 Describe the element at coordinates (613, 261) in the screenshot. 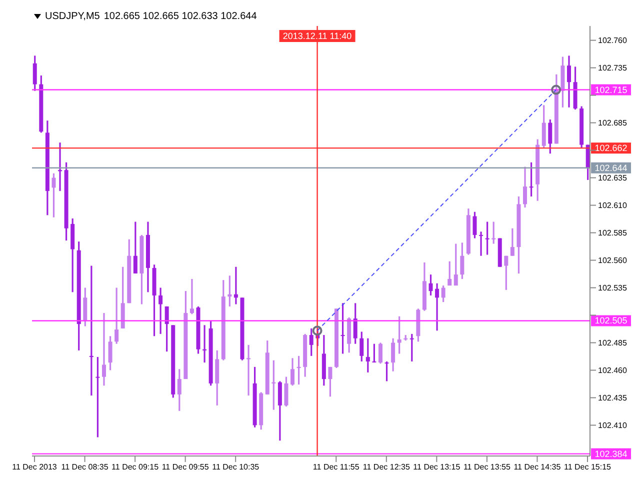

I see `y-tick-label: 102.560` at that location.